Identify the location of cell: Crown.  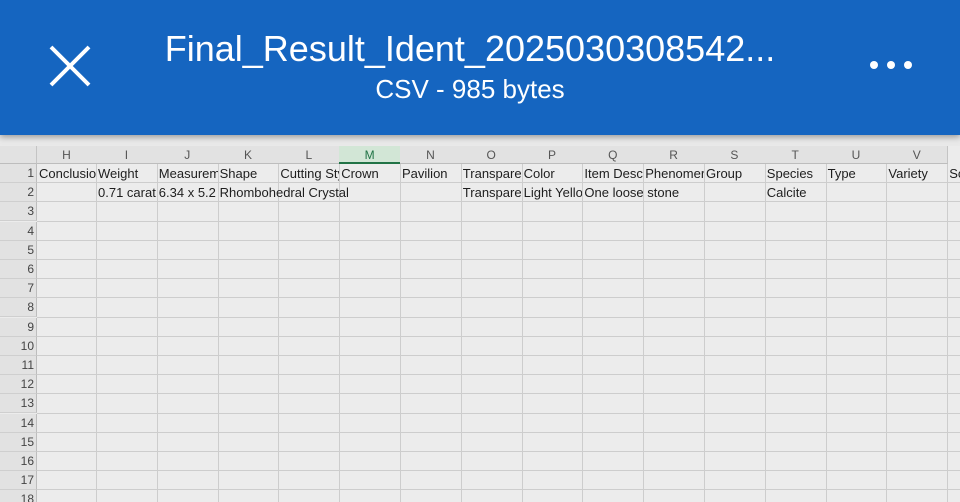
(360, 173).